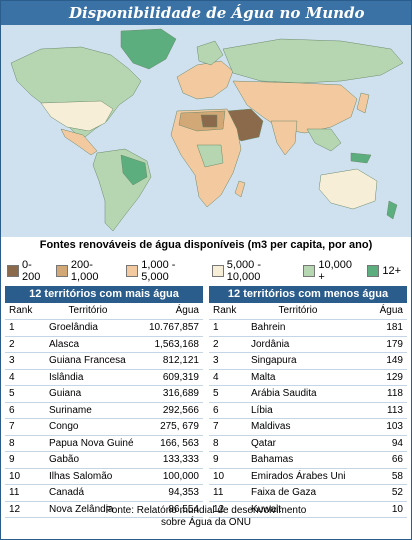  Describe the element at coordinates (284, 138) in the screenshot. I see `india-shape` at that location.